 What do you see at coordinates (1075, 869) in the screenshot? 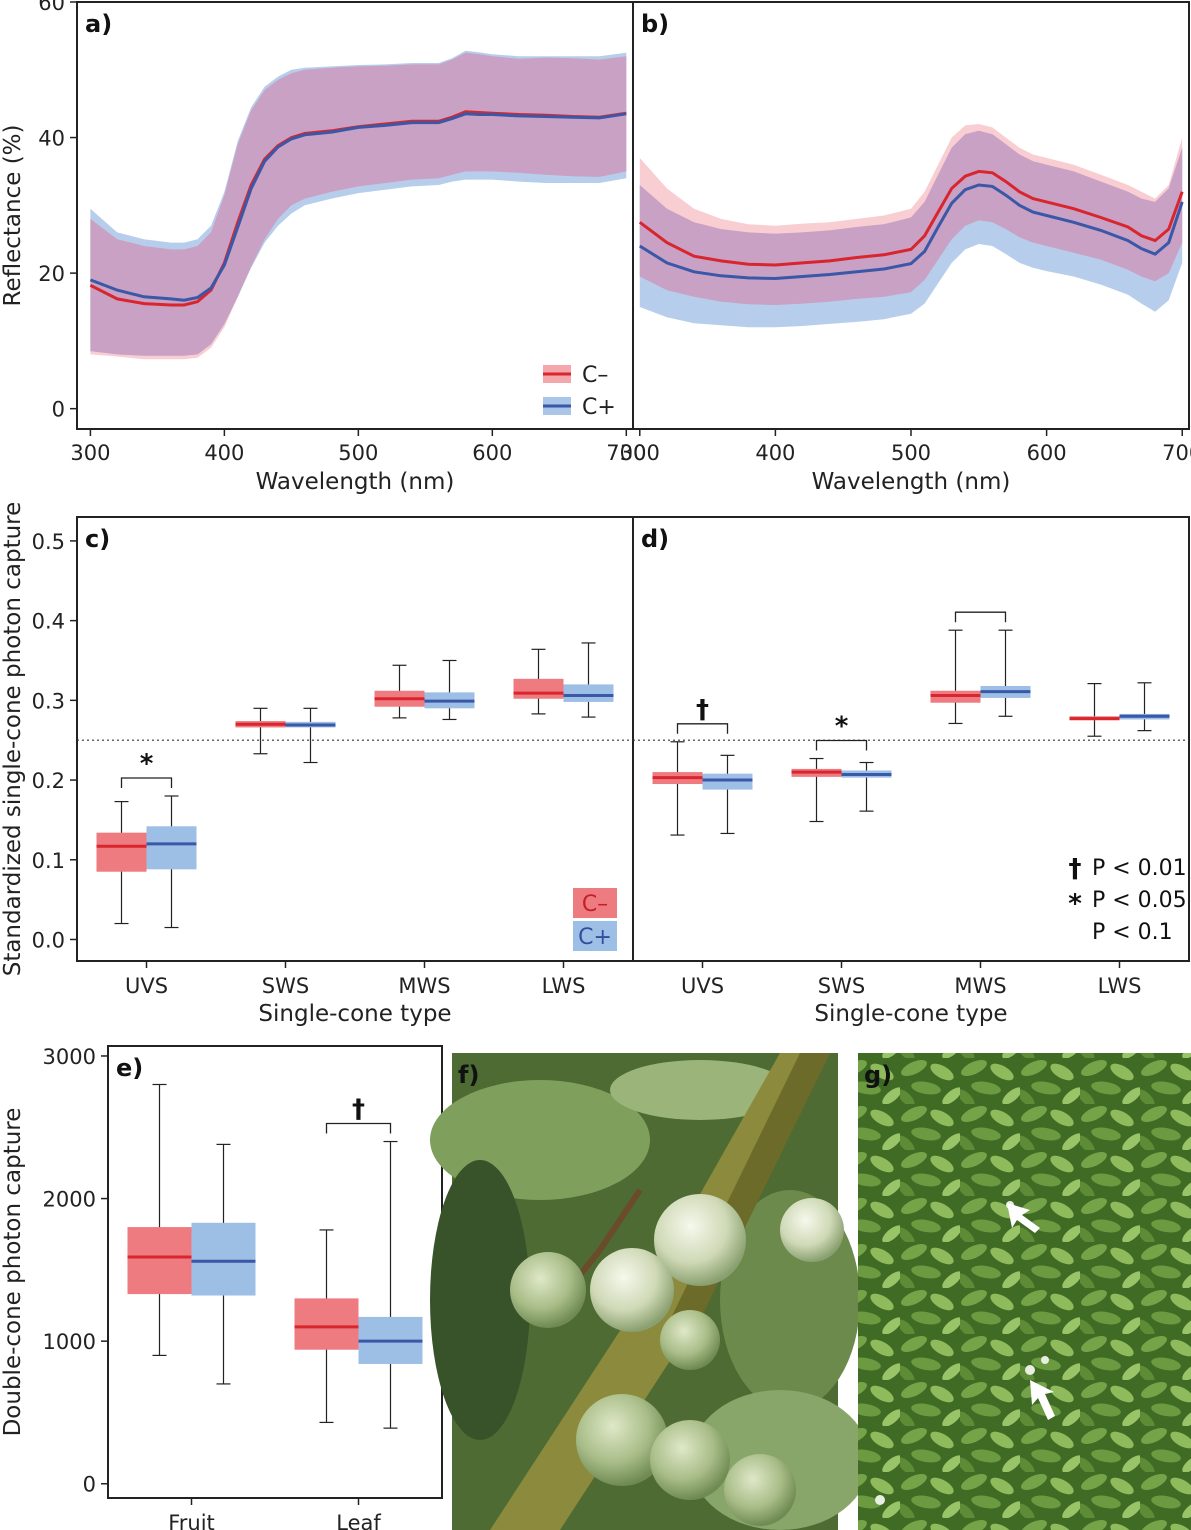
I see `sig-legend-dagger: †` at bounding box center [1075, 869].